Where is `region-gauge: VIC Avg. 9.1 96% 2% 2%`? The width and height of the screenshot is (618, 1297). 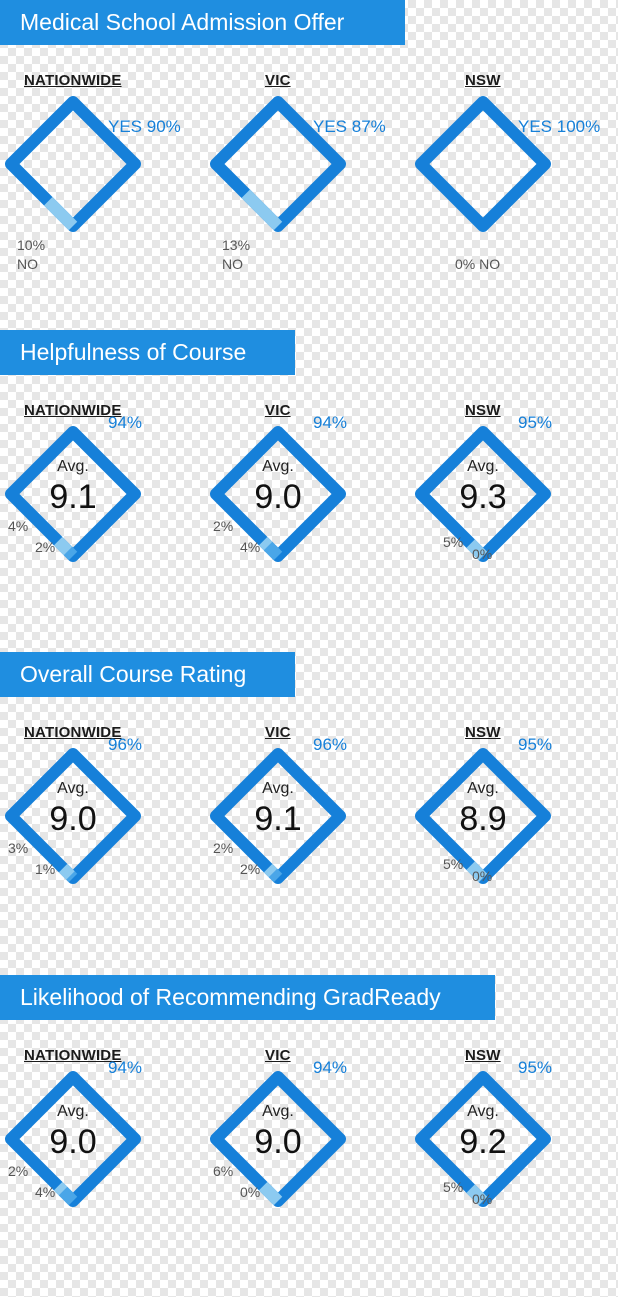 region-gauge: VIC Avg. 9.1 96% 2% 2% is located at coordinates (307, 849).